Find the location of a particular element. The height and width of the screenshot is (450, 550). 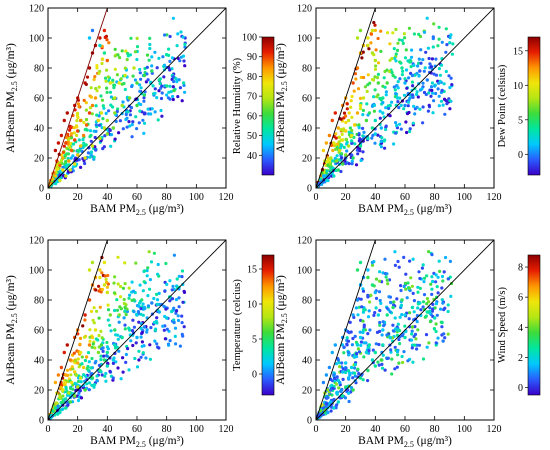

x-tick-label: 40 is located at coordinates (107, 197).